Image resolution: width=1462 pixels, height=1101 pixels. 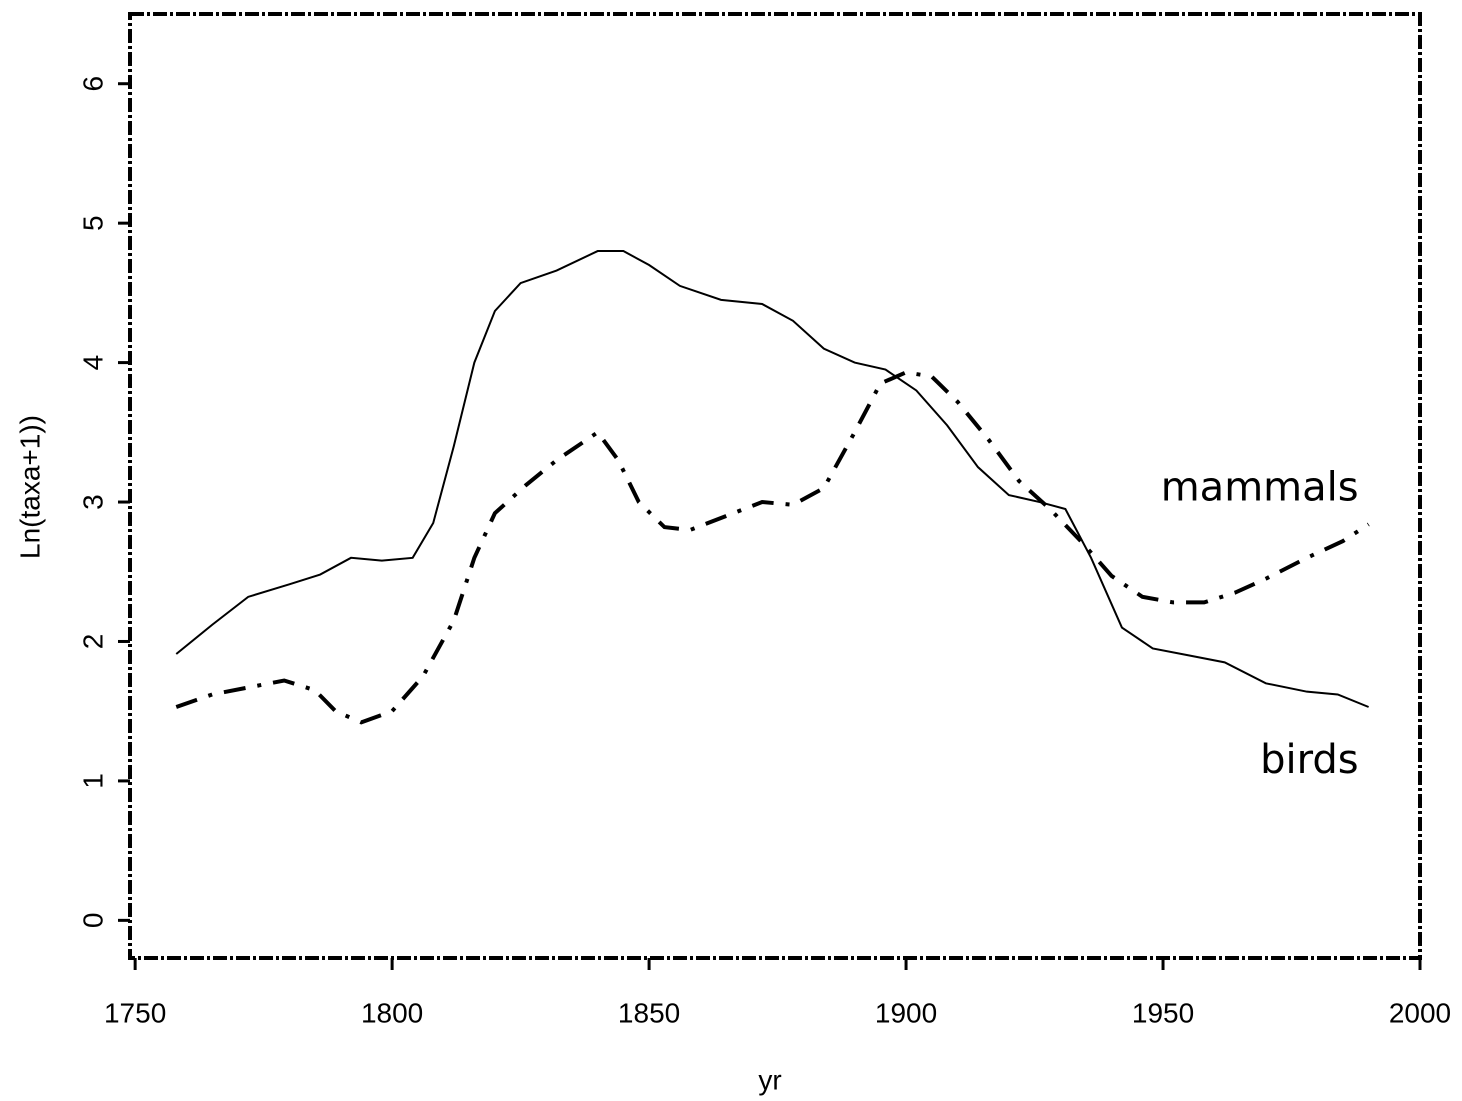 What do you see at coordinates (29, 487) in the screenshot?
I see `y-axis-label: Ln(taxa+1))` at bounding box center [29, 487].